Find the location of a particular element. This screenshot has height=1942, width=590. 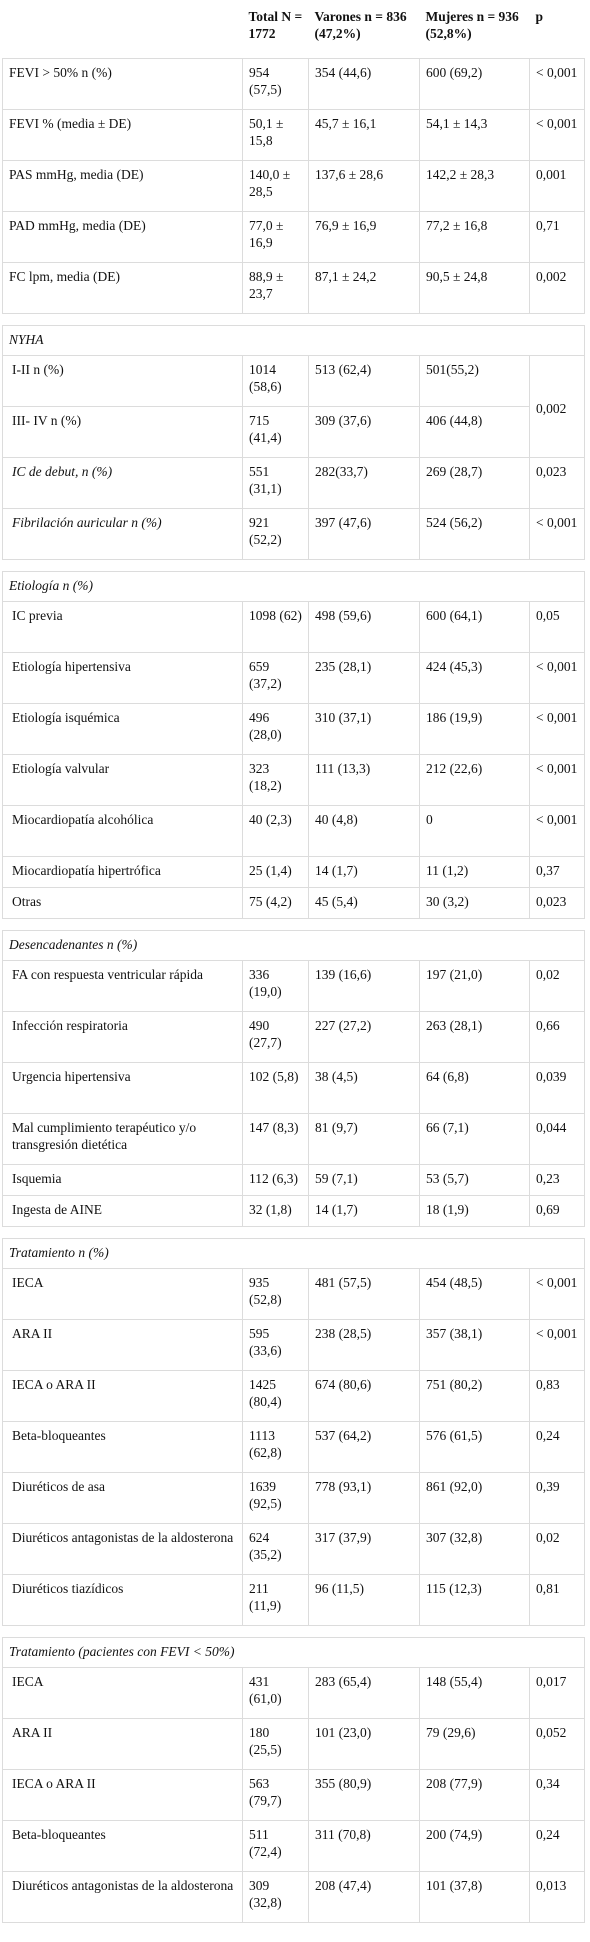

row-label: Ingesta de AINE is located at coordinates (122, 1210).